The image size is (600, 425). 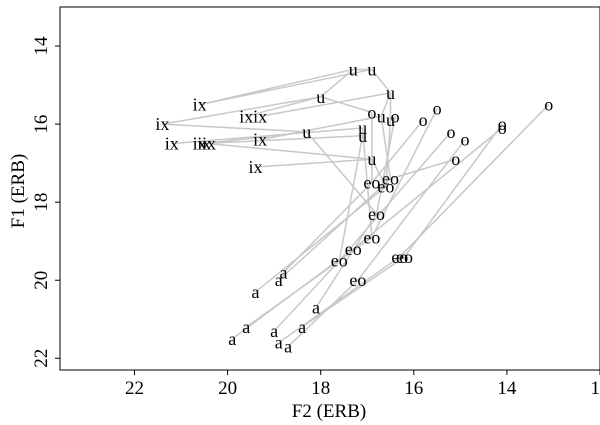 What do you see at coordinates (134, 388) in the screenshot?
I see `x-tick-label: 22` at bounding box center [134, 388].